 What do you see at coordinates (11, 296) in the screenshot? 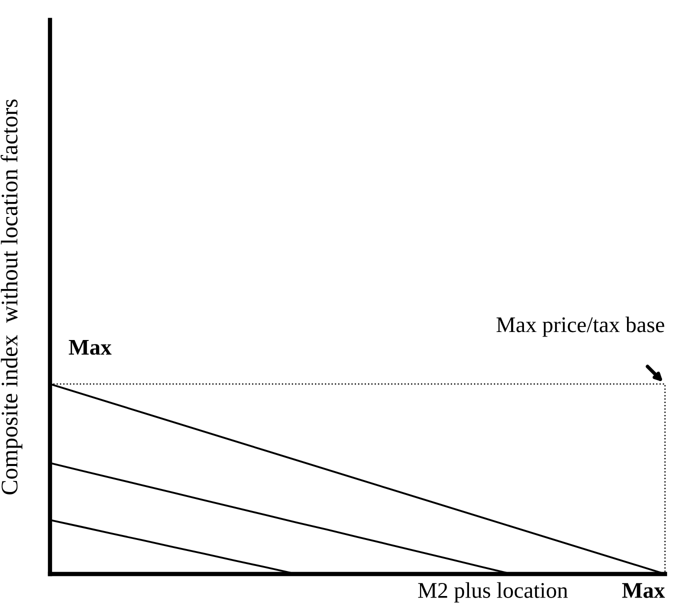
I see `y-axis-title: Composite index without location factors` at bounding box center [11, 296].